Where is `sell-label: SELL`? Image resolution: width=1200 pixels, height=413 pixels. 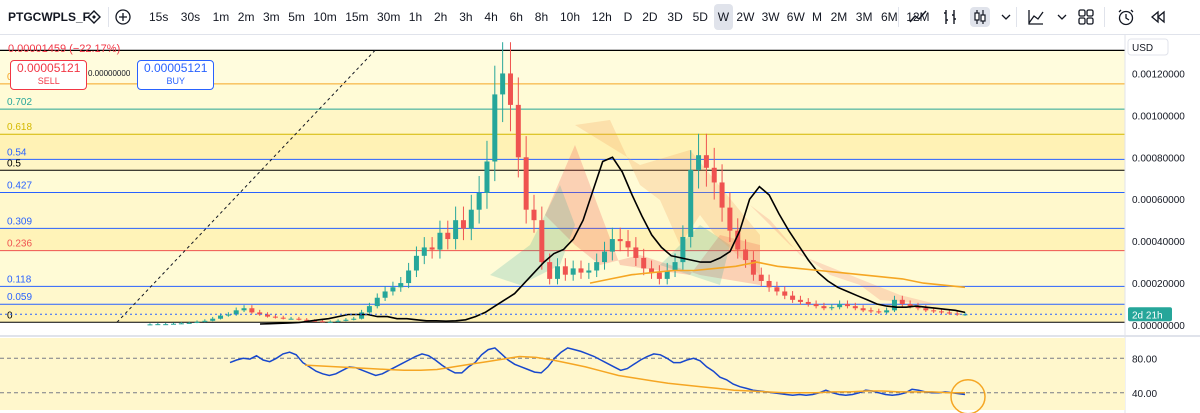 sell-label: SELL is located at coordinates (48, 81).